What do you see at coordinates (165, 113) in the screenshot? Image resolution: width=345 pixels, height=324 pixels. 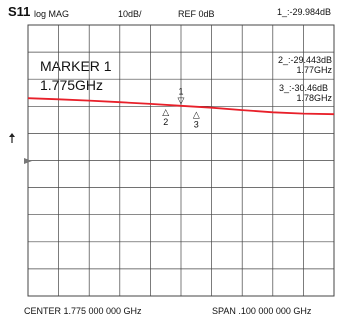 I see `marker-2-symbol: △` at bounding box center [165, 113].